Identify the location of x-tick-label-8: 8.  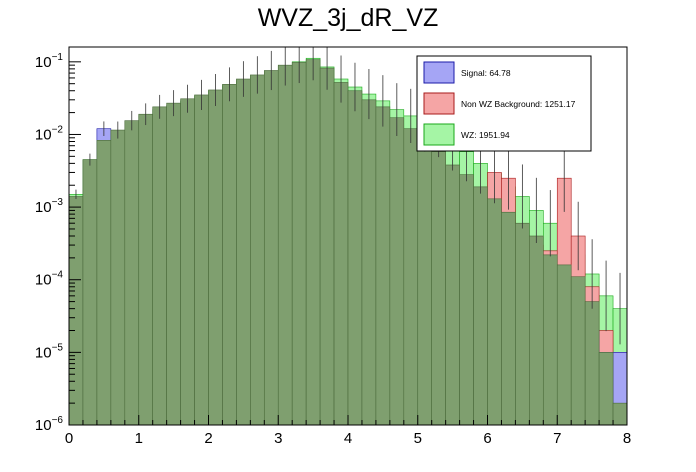
(627, 438).